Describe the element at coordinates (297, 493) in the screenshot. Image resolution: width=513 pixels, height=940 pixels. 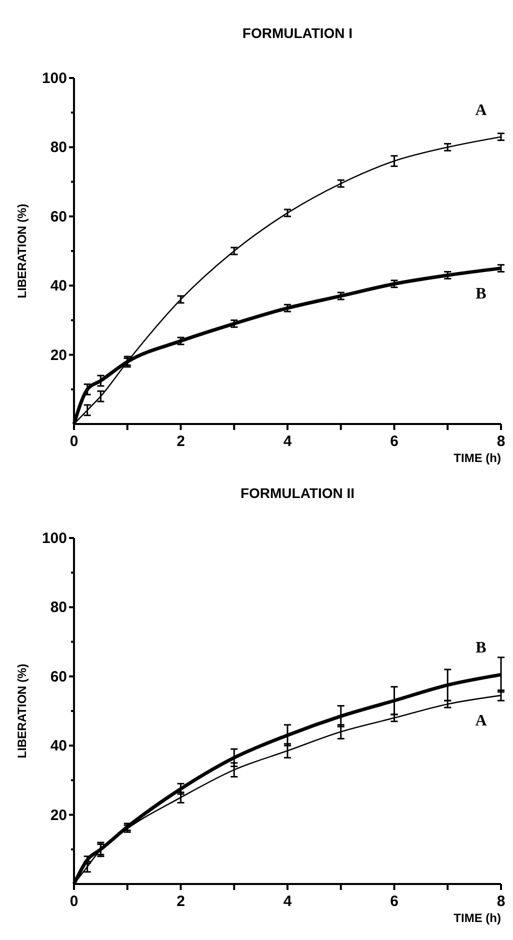
I see `chart-title: FORMULATION II` at that location.